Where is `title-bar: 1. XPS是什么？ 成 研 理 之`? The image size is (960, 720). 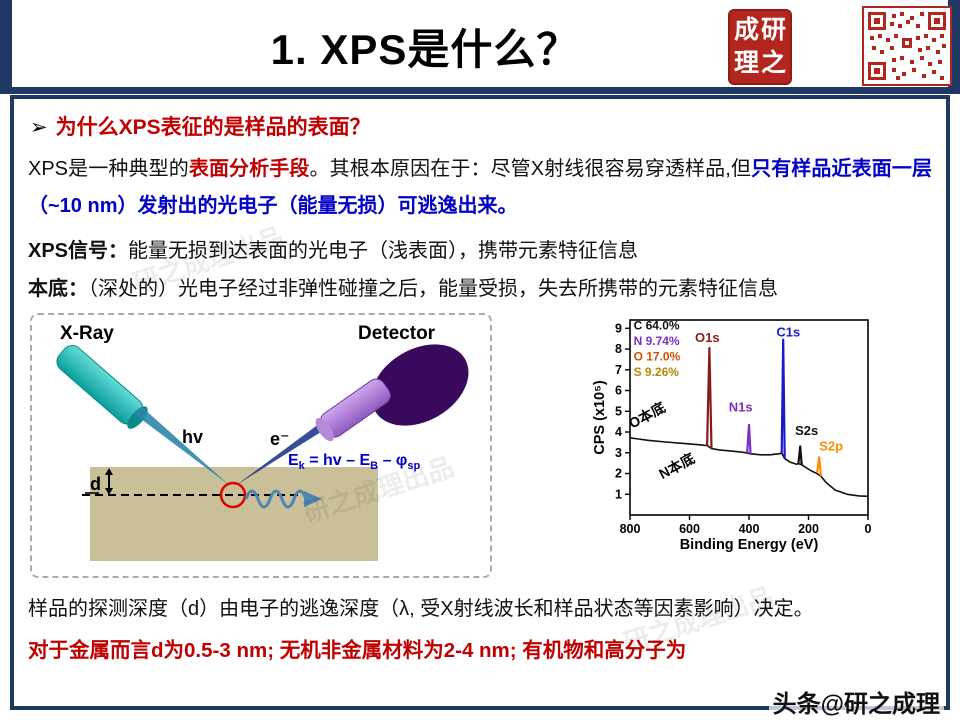 title-bar: 1. XPS是什么？ 成 研 理 之 is located at coordinates (480, 44).